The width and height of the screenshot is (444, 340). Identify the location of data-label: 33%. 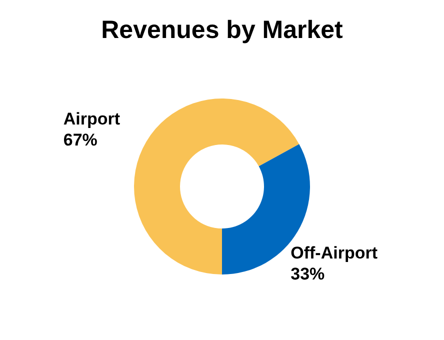
(307, 274).